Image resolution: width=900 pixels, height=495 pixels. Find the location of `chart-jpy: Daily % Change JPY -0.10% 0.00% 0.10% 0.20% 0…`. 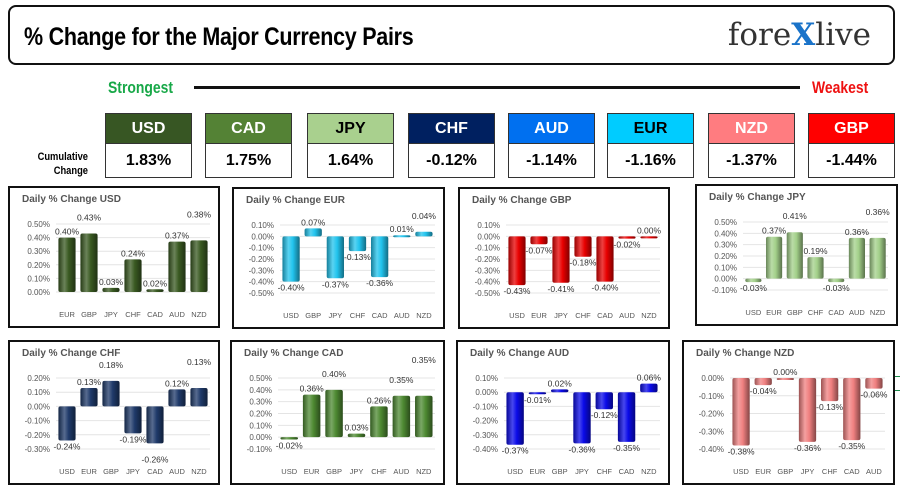

chart-jpy: Daily % Change JPY -0.10% 0.00% 0.10% 0.20% 0… is located at coordinates (796, 255).